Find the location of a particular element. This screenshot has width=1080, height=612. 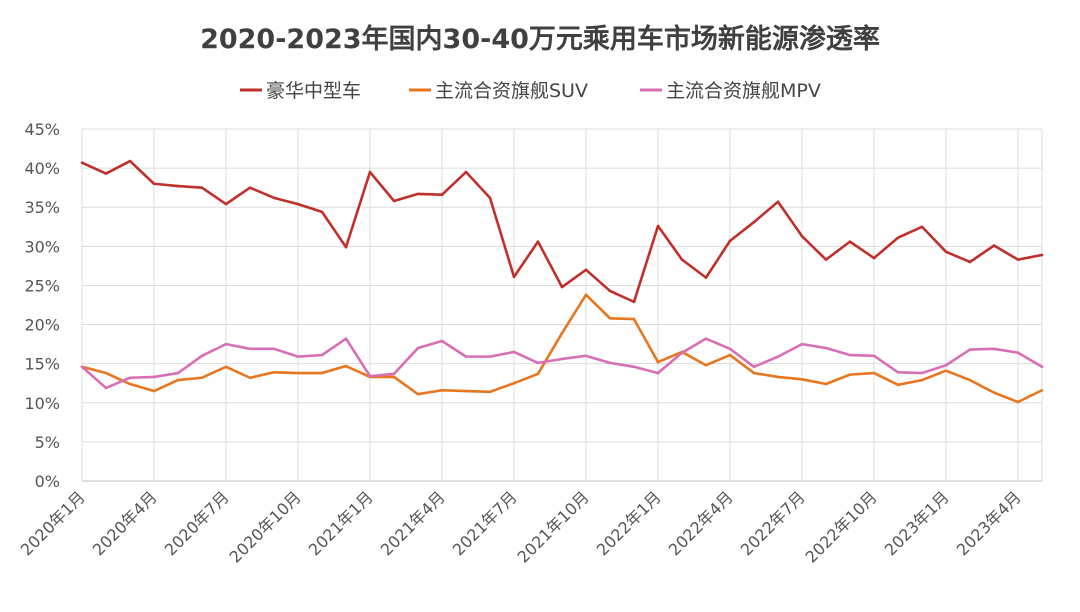

x-tick-label: 2022年10月 is located at coordinates (841, 526).